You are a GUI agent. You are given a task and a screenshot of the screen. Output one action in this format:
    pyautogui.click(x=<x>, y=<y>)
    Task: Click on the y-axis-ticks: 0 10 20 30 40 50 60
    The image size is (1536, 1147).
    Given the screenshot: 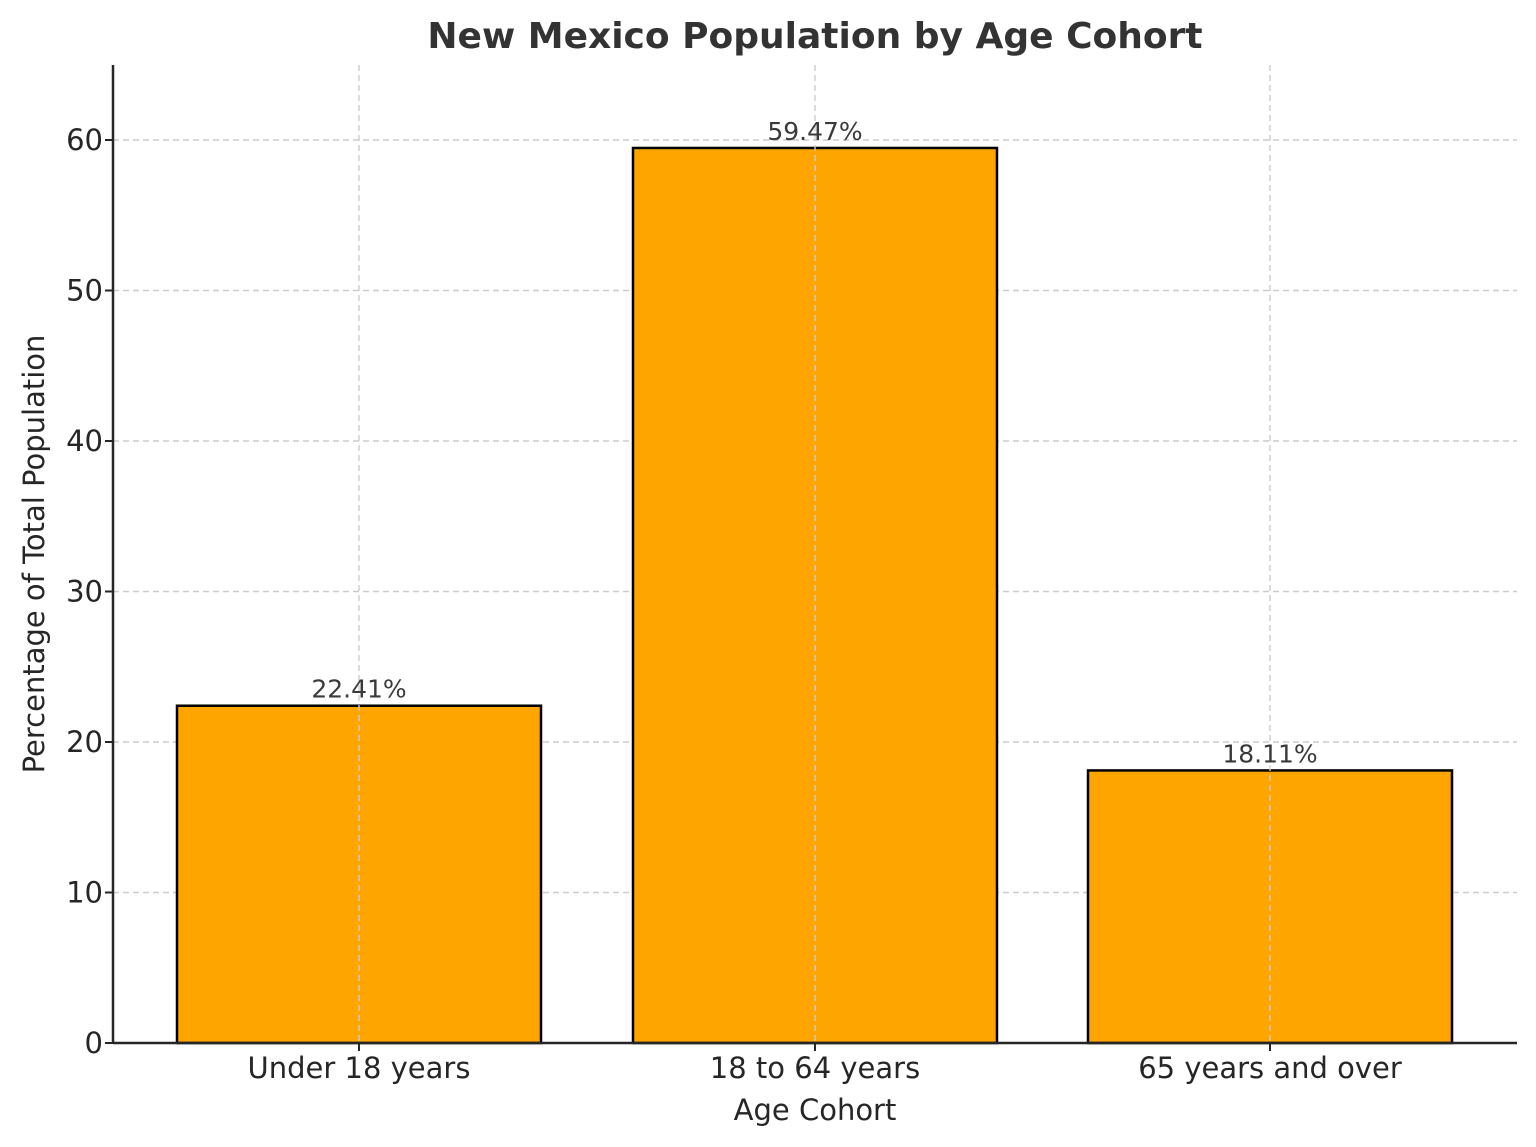 What is the action you would take?
    pyautogui.click(x=89, y=591)
    